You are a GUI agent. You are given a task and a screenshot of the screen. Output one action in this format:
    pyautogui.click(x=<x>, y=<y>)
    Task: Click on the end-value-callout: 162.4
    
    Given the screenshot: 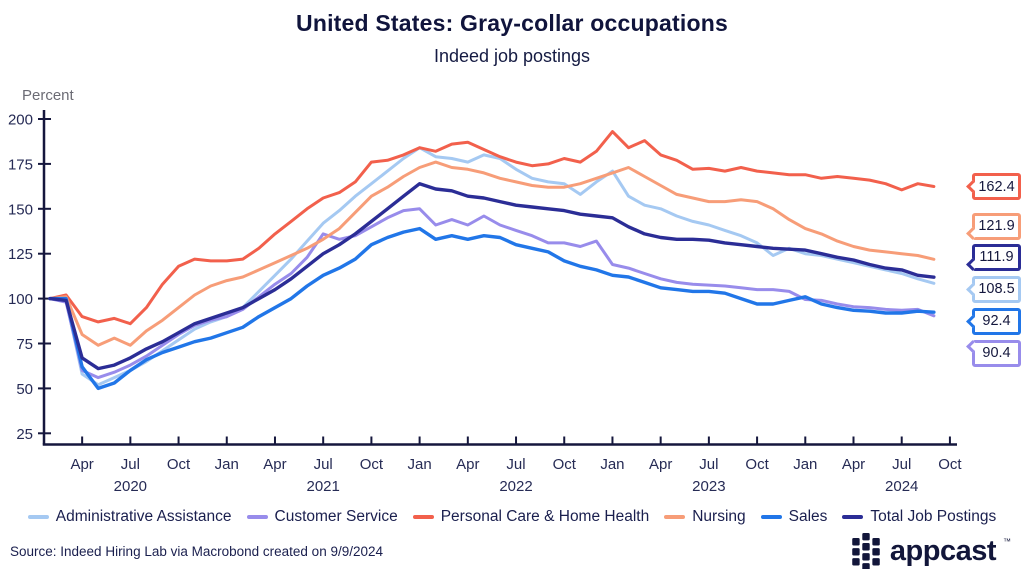 What is the action you would take?
    pyautogui.click(x=993, y=186)
    